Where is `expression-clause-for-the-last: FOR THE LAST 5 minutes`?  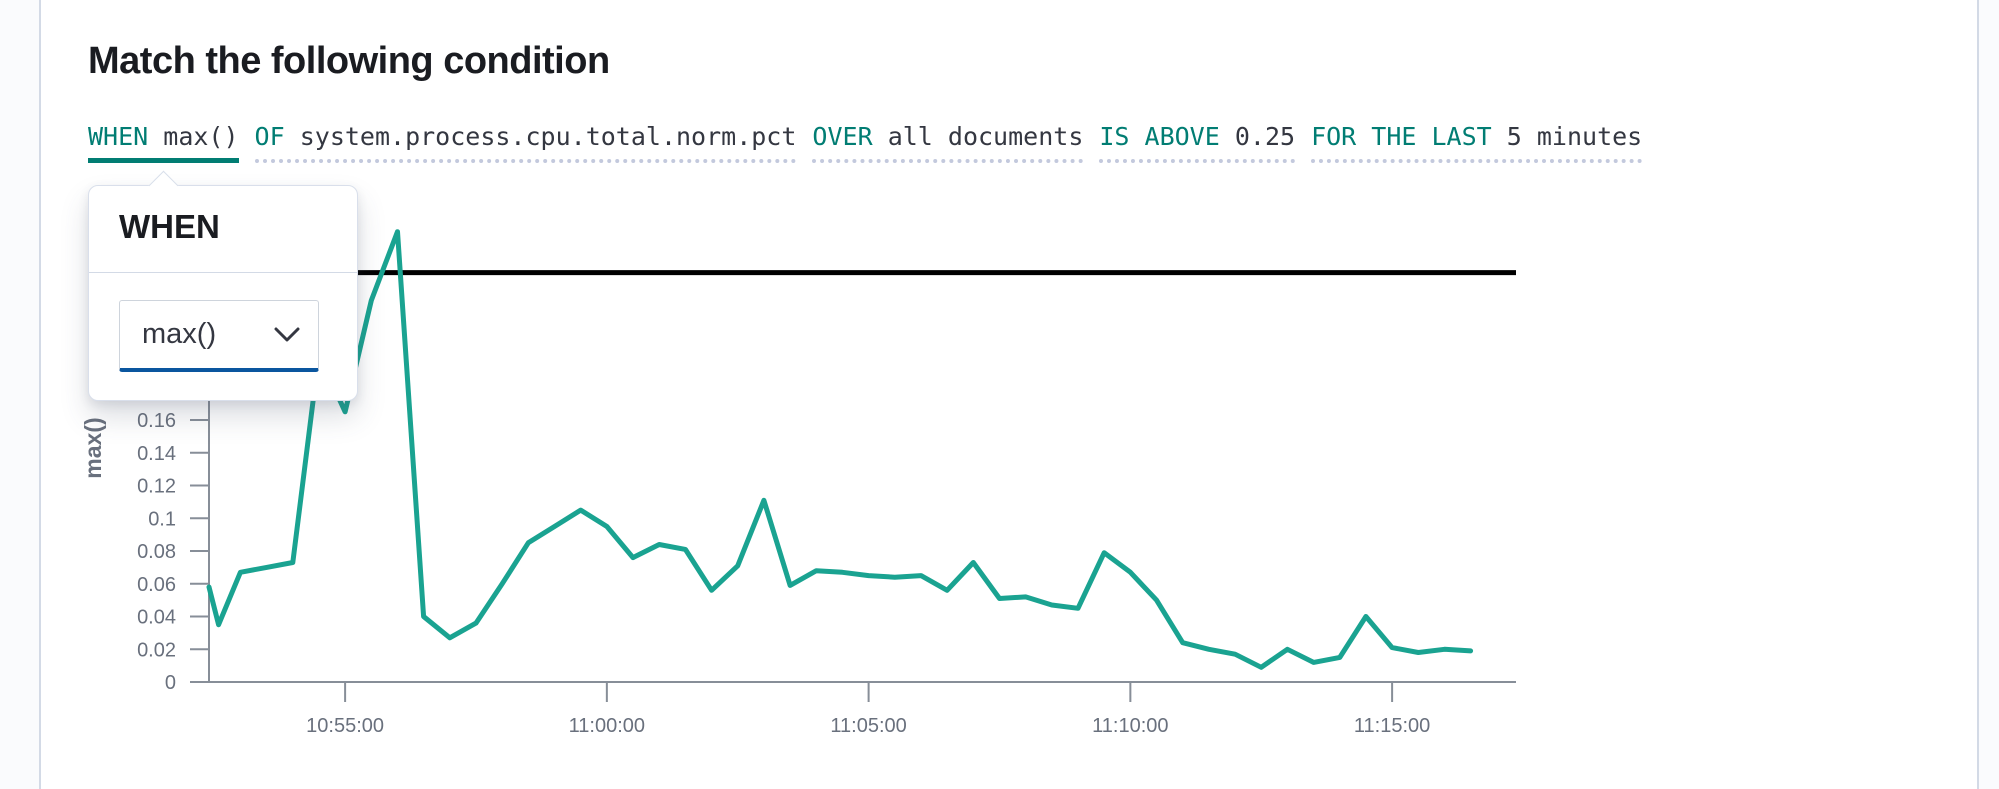 expression-clause-for-the-last: FOR THE LAST 5 minutes is located at coordinates (1477, 142).